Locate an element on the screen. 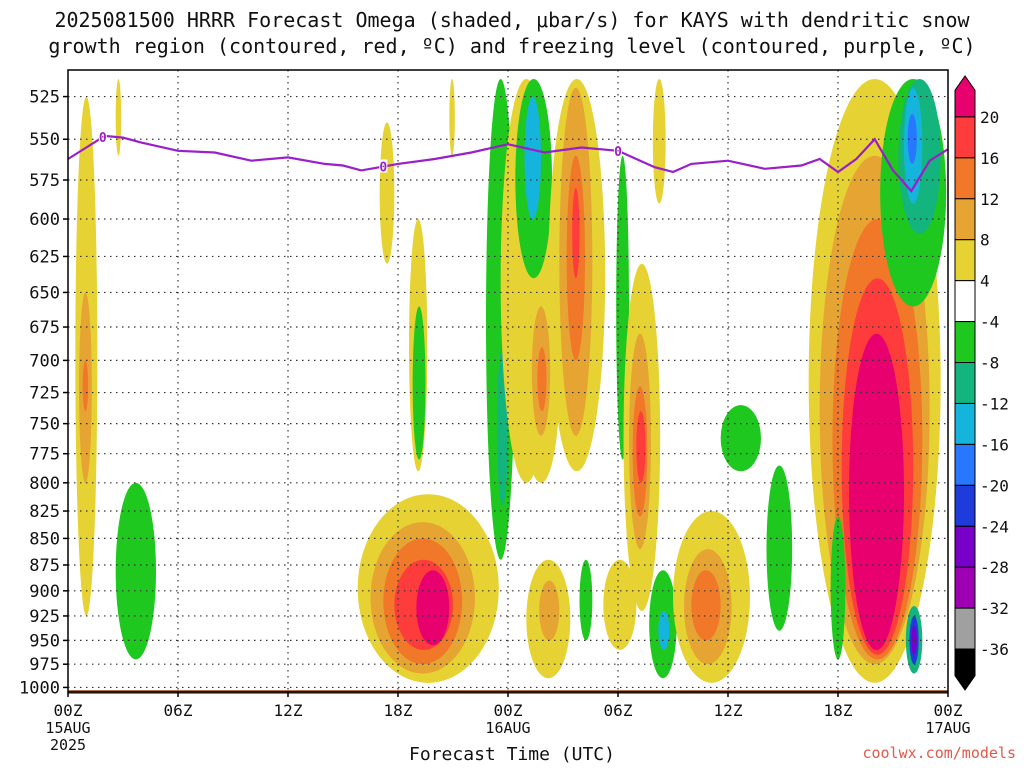 This screenshot has width=1024, height=768. colorbar-label: -8 is located at coordinates (989, 363).